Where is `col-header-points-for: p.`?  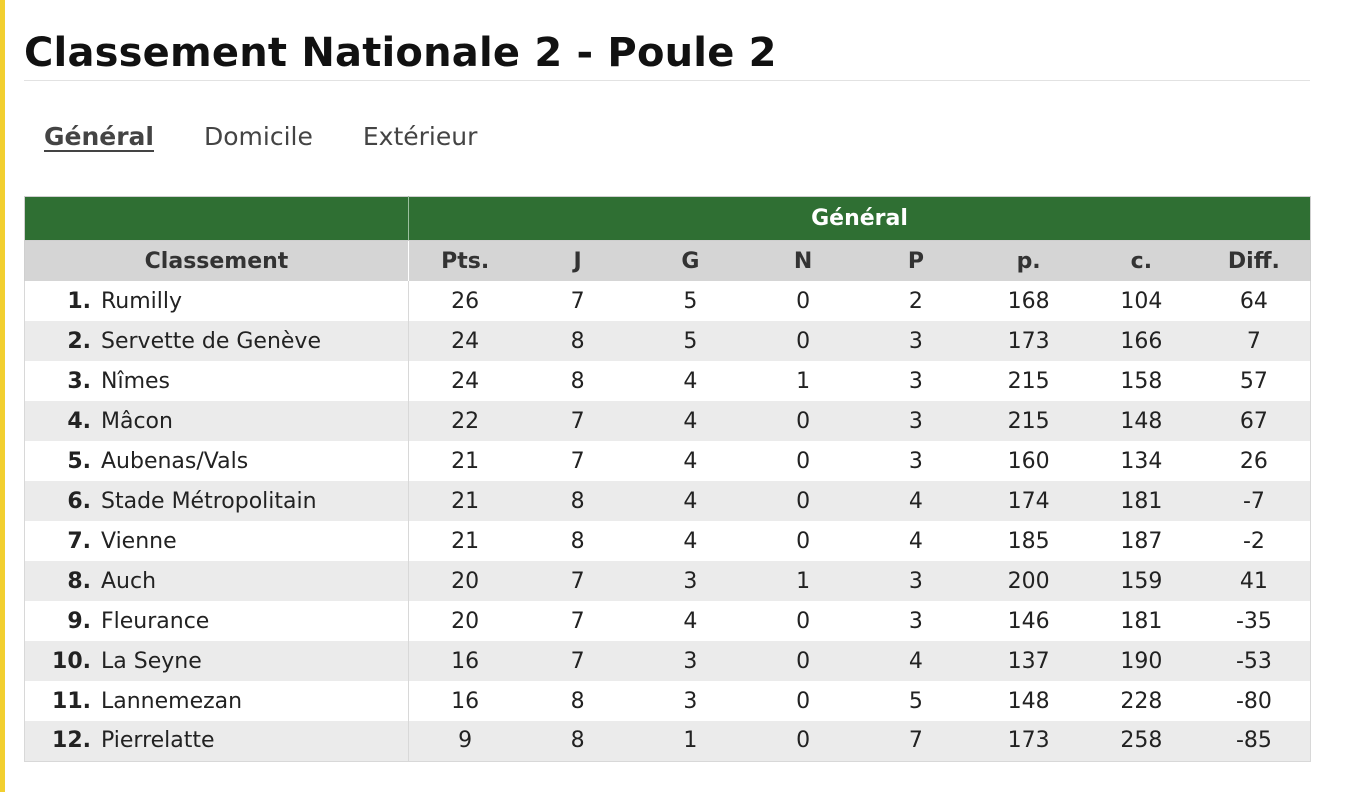 col-header-points-for: p. is located at coordinates (1028, 260).